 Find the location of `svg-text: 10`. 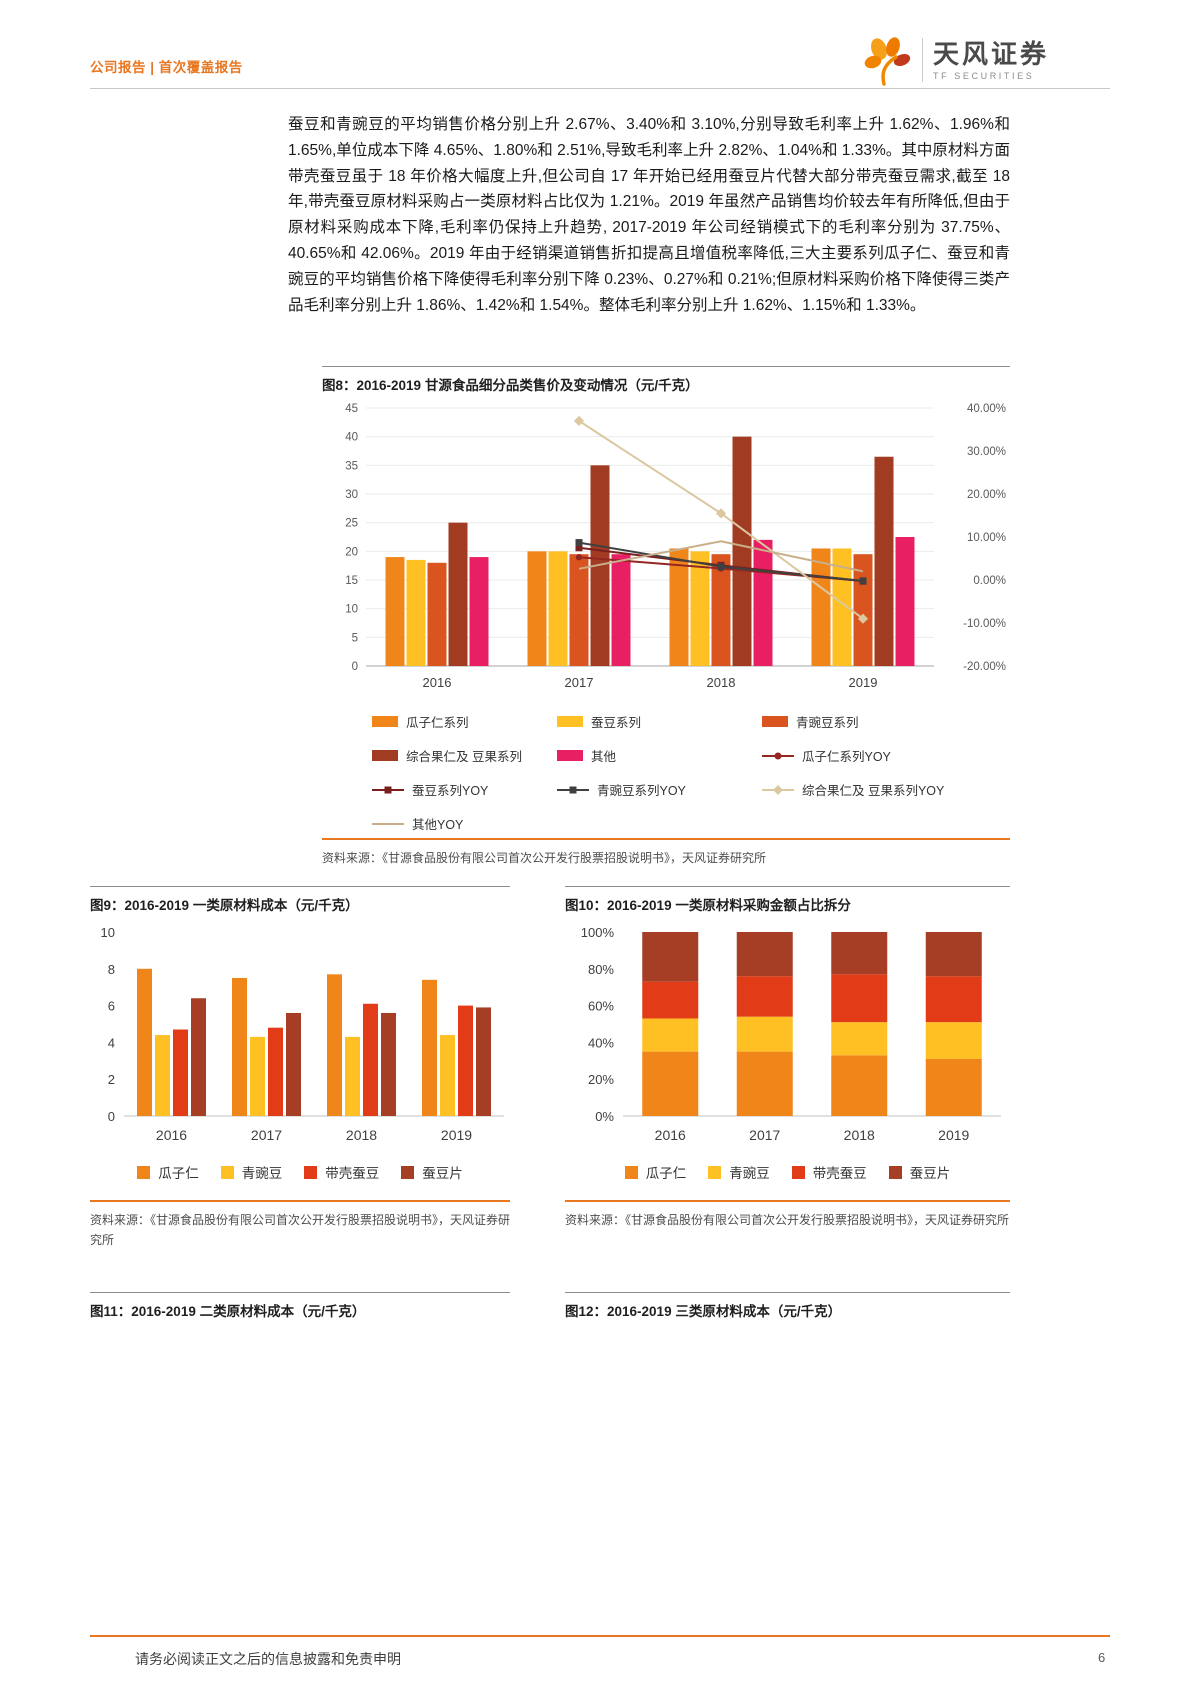

svg-text: 10 is located at coordinates (351, 610).